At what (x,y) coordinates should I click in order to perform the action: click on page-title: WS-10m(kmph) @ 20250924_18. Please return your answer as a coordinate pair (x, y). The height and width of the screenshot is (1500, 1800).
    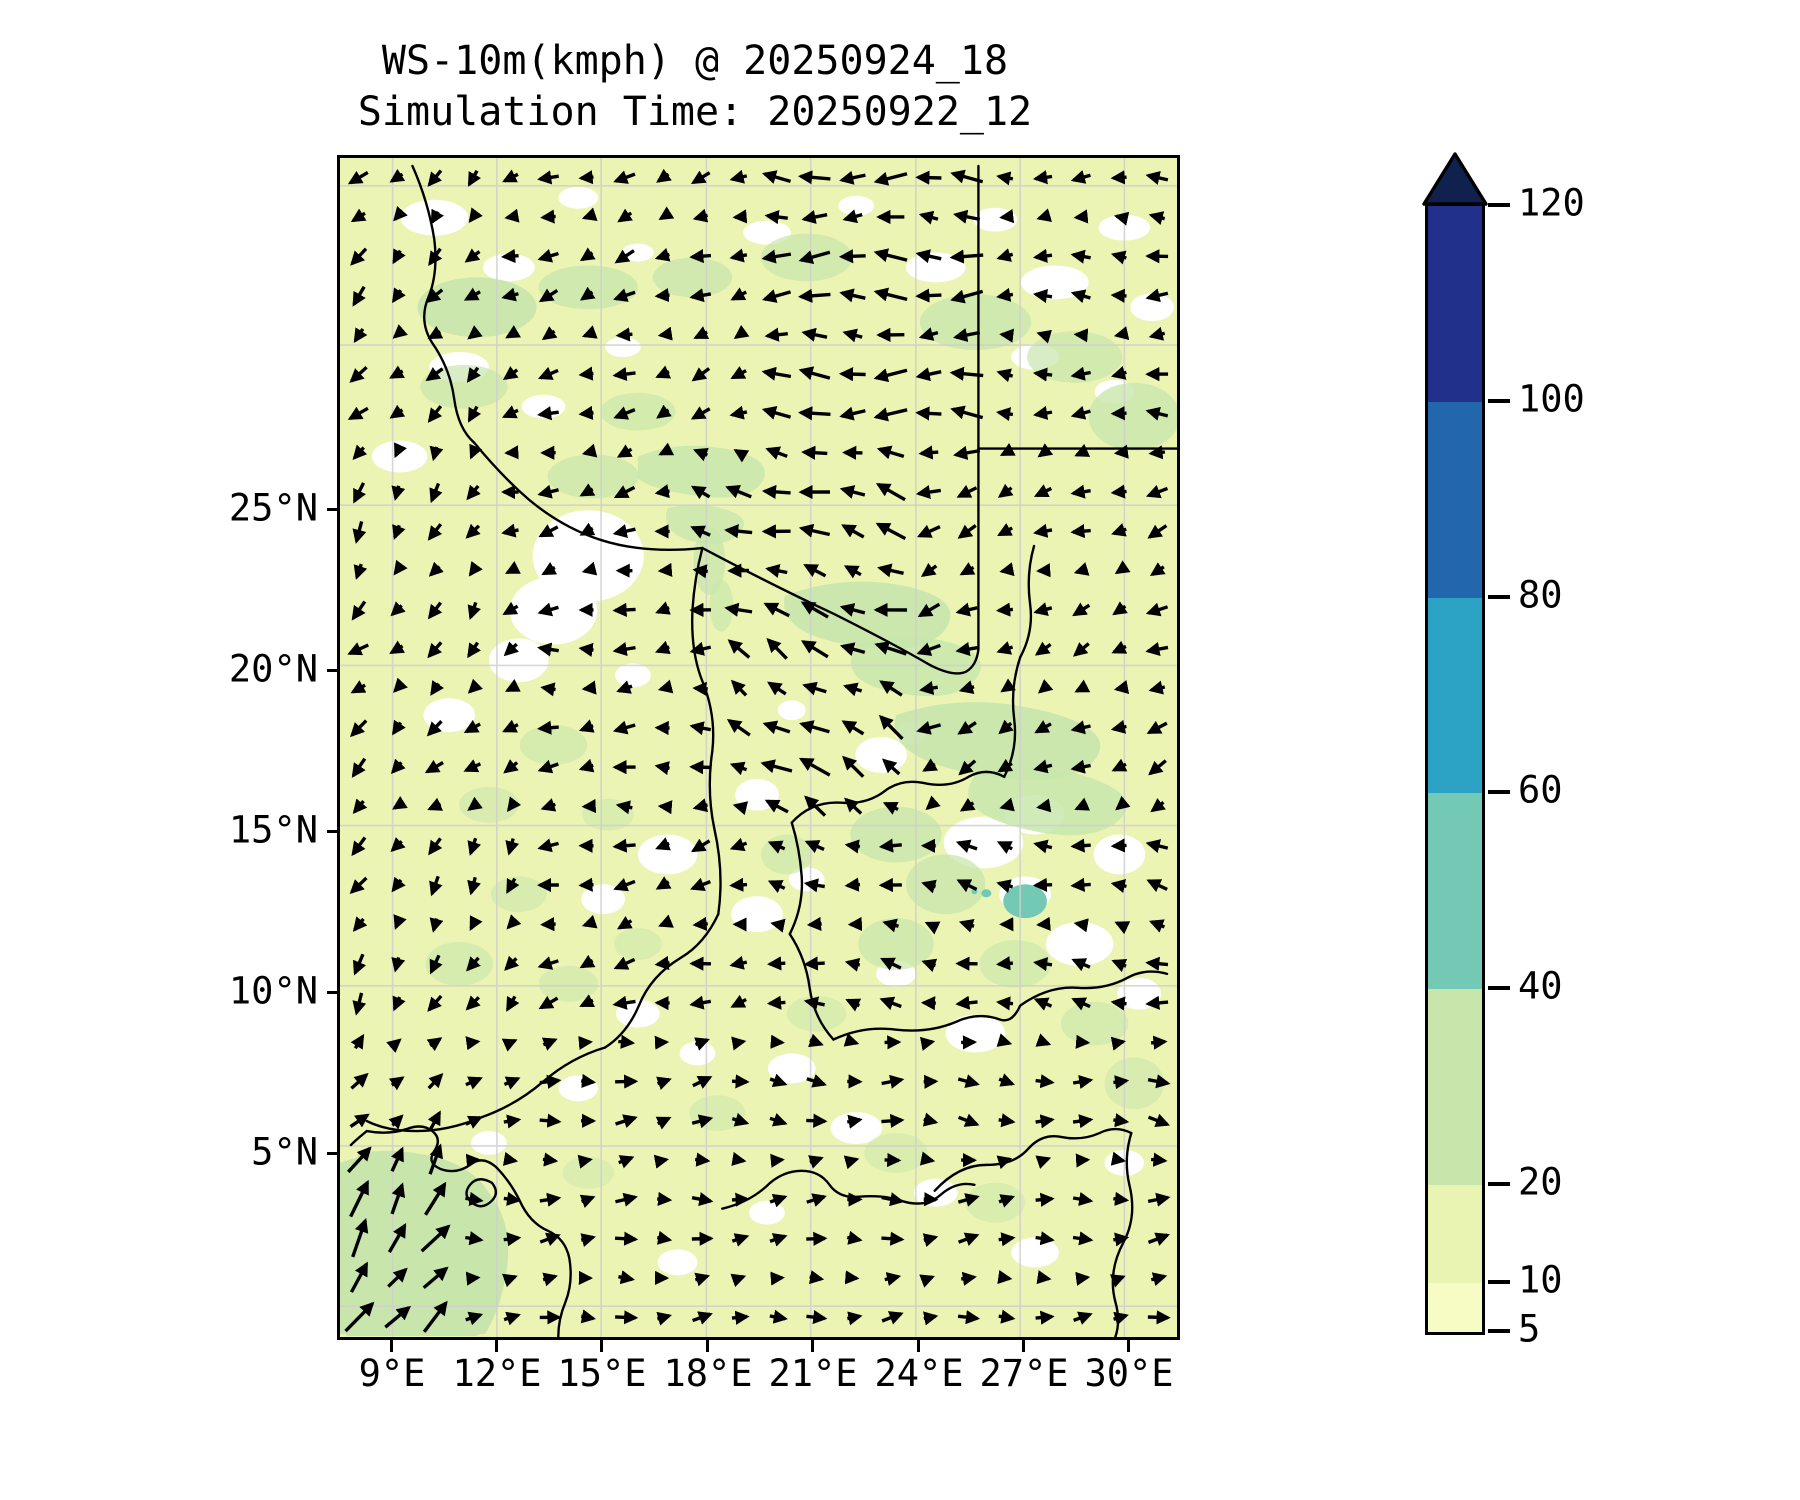
    Looking at the image, I should click on (695, 61).